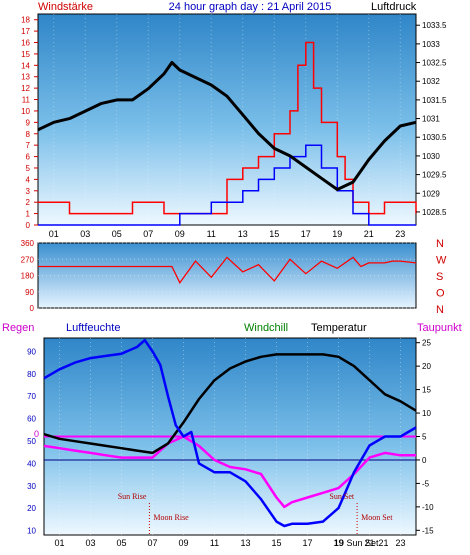  I want to click on wind-direction-axis: 0 90 180 270 360, so click(28, 276).